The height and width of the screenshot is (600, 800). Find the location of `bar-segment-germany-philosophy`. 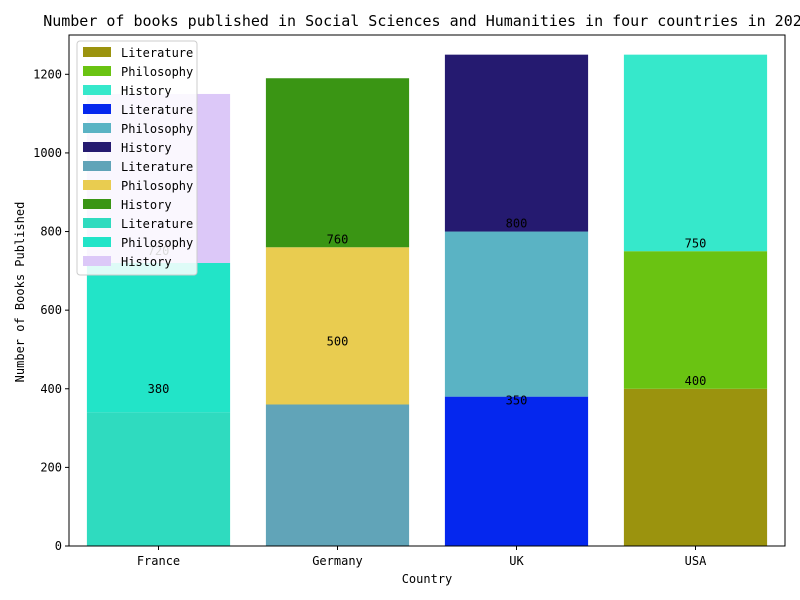

bar-segment-germany-philosophy is located at coordinates (337, 326).